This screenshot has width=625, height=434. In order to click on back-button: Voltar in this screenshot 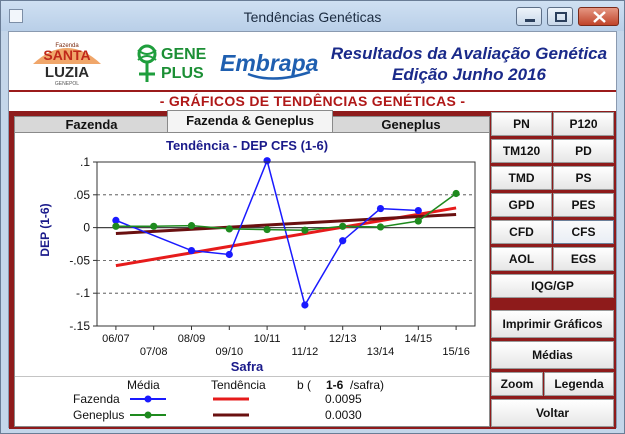, I will do `click(552, 413)`.